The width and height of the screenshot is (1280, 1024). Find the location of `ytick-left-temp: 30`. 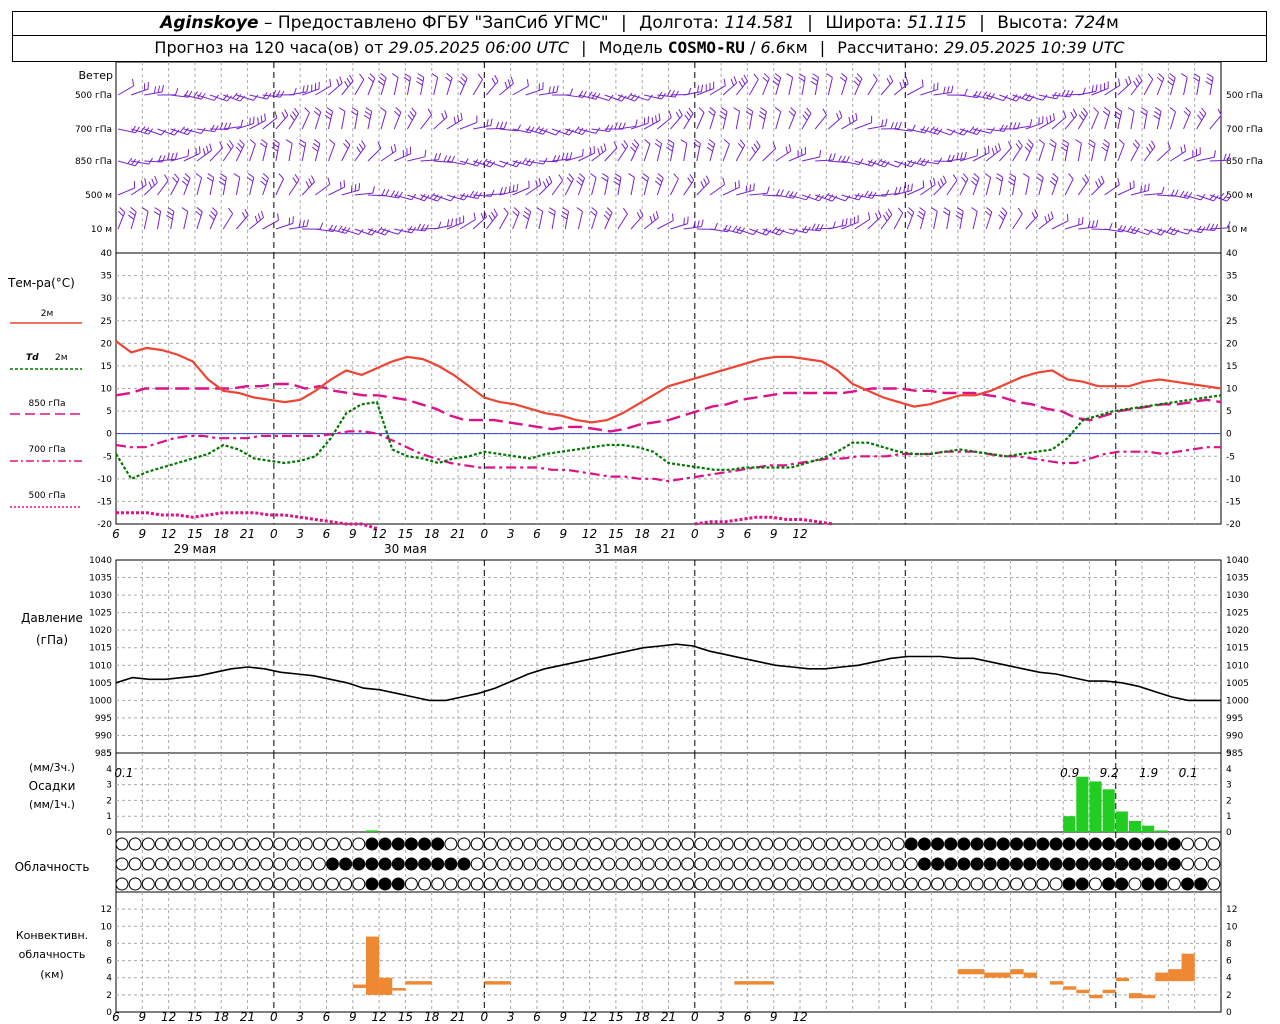

ytick-left-temp: 30 is located at coordinates (107, 299).